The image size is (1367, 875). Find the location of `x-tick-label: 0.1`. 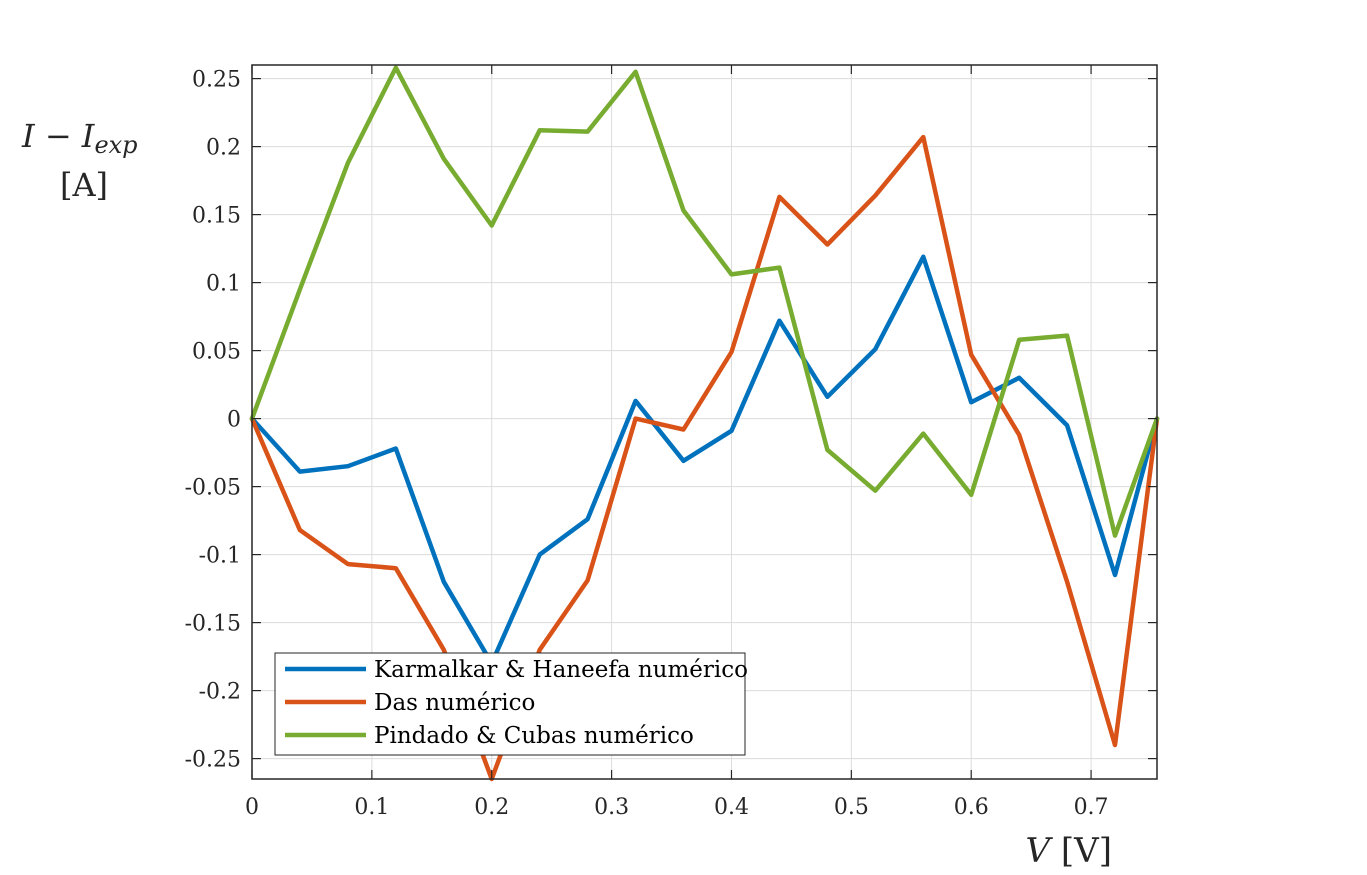

x-tick-label: 0.1 is located at coordinates (371, 807).